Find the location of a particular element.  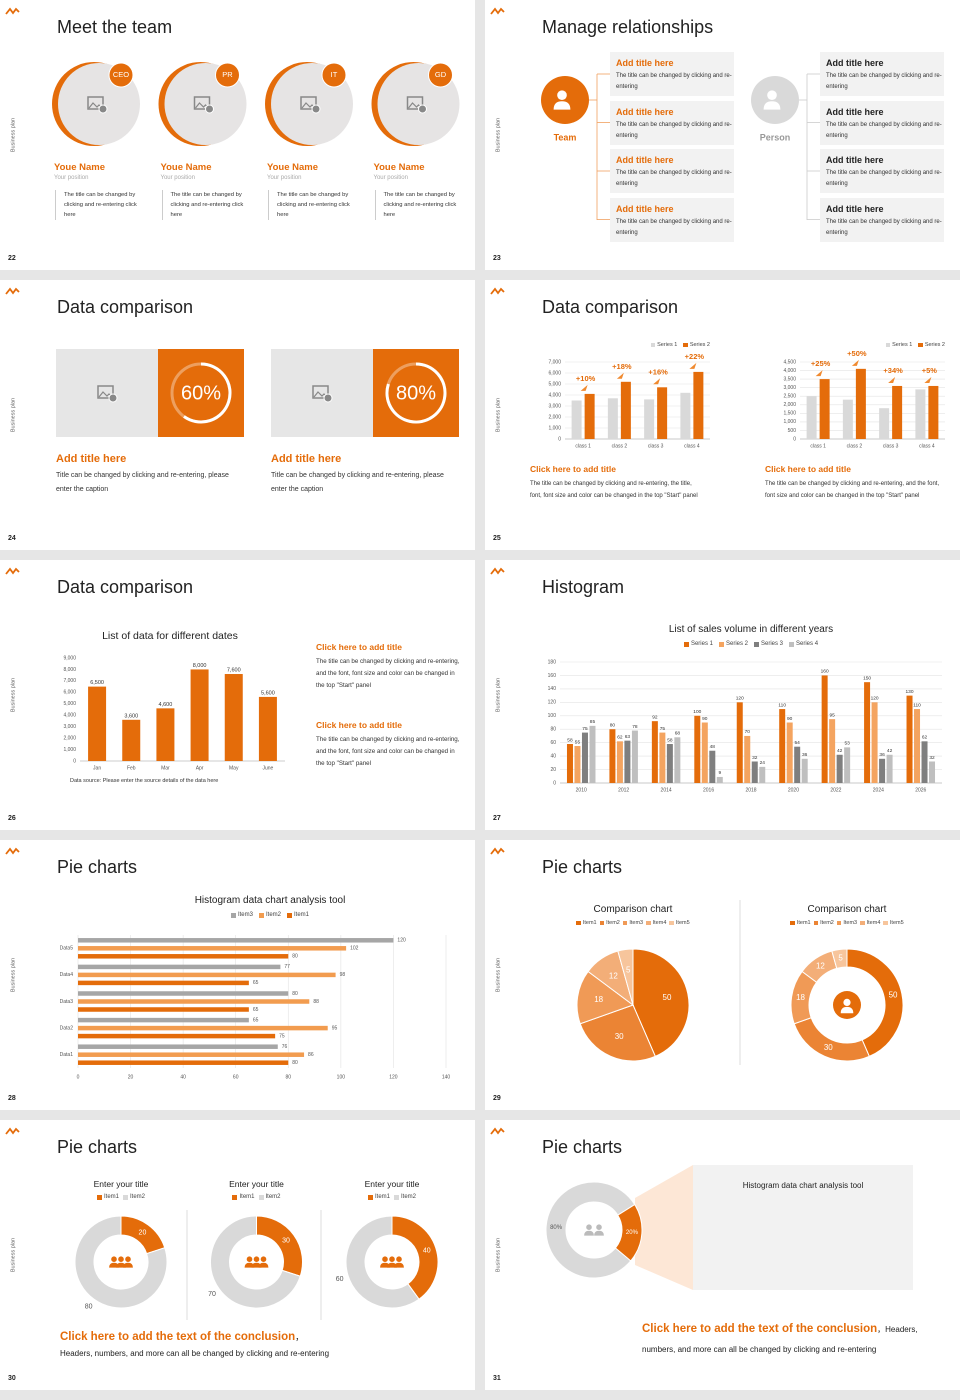

x-tick-label: 40 is located at coordinates (183, 1077).